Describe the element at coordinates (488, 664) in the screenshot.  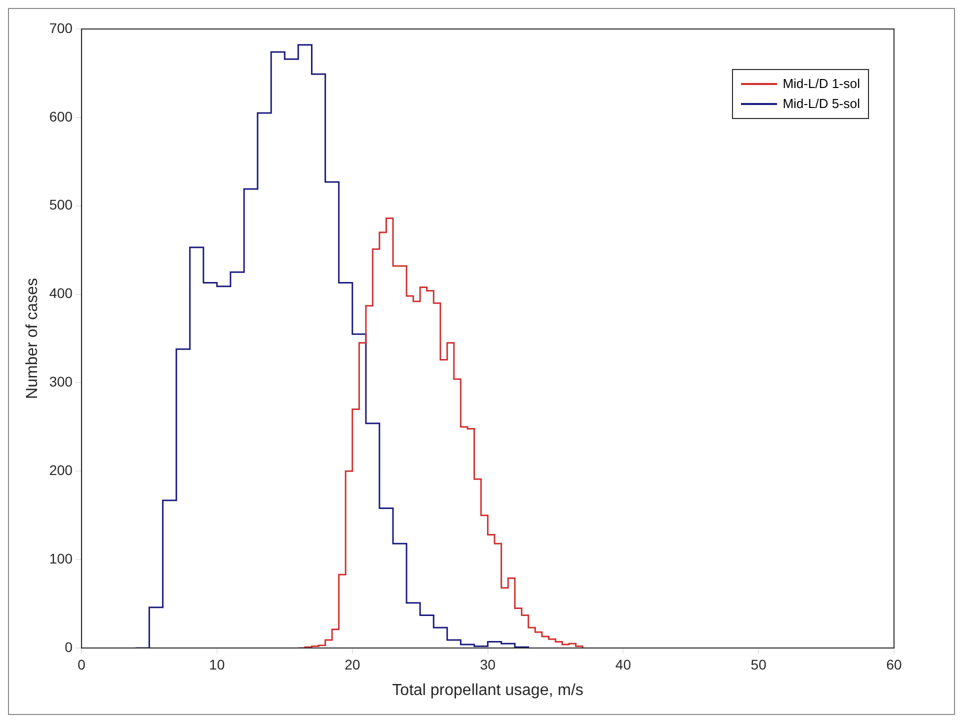
I see `x-tick-label: 30` at that location.